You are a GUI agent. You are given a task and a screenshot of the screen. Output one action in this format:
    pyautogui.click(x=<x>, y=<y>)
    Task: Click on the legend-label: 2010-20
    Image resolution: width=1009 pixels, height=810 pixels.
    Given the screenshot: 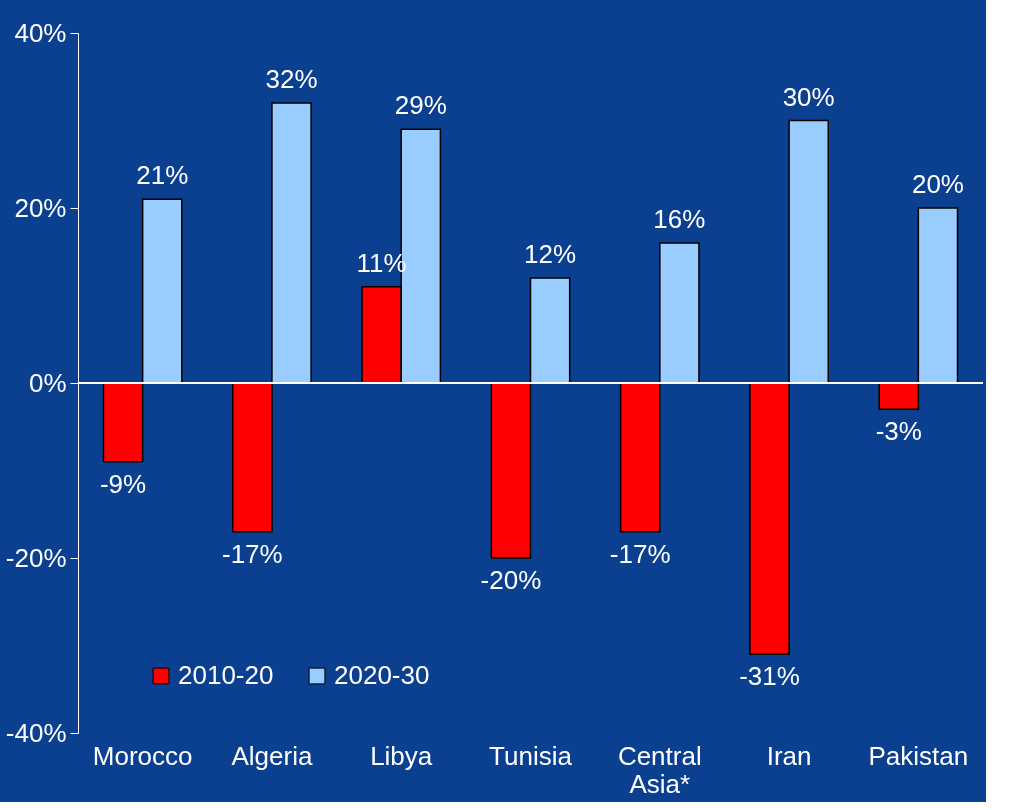 What is the action you would take?
    pyautogui.click(x=226, y=675)
    